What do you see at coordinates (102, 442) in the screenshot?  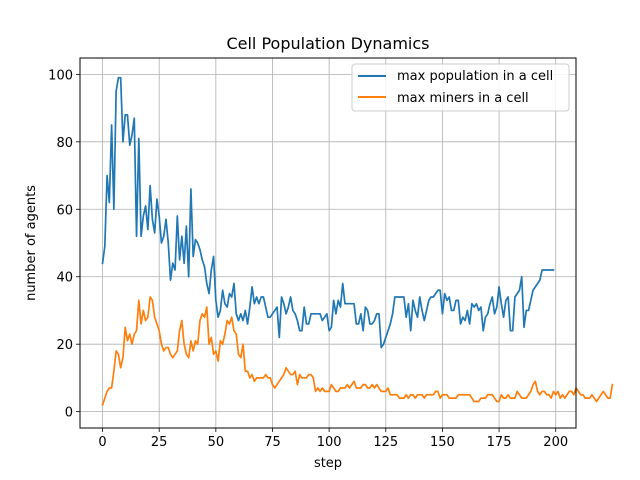 I see `x-tick-label: 0` at bounding box center [102, 442].